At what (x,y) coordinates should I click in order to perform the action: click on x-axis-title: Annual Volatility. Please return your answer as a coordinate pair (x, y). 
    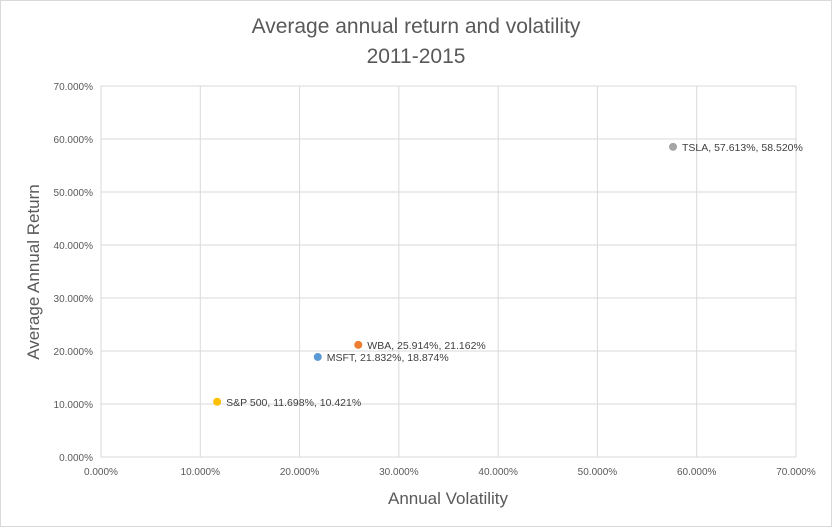
    Looking at the image, I should click on (448, 498).